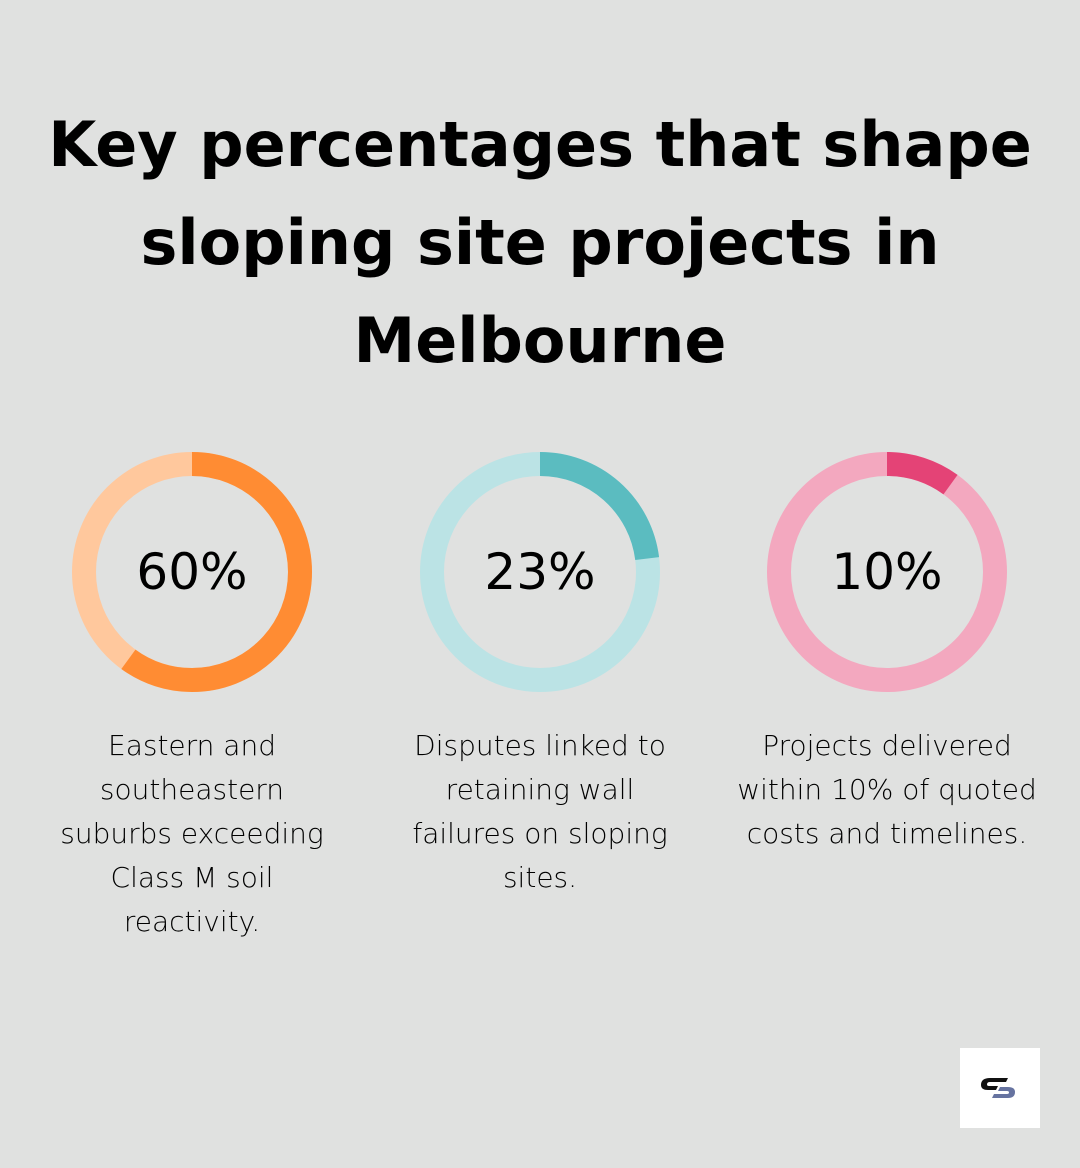 The height and width of the screenshot is (1168, 1080). What do you see at coordinates (540, 340) in the screenshot?
I see `title-line-3: Melbourne` at bounding box center [540, 340].